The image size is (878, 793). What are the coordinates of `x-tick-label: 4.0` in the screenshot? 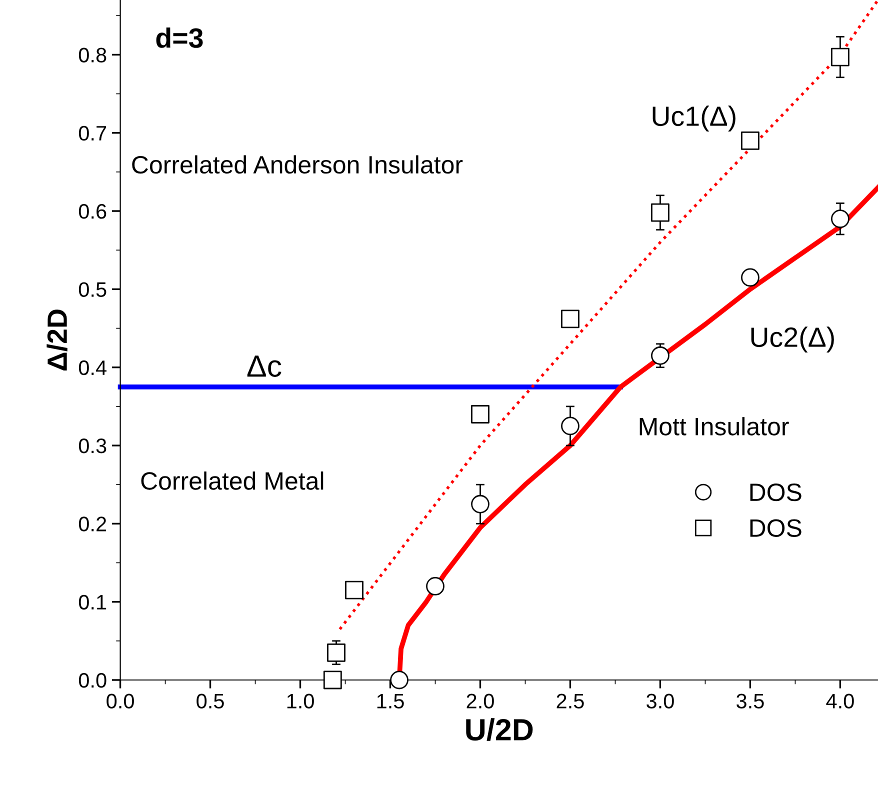 It's located at (840, 701).